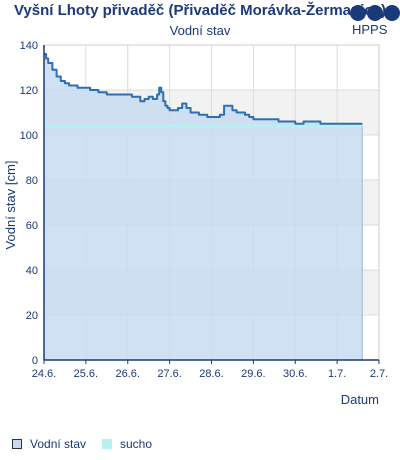  I want to click on x-tick-label: 25.6., so click(86, 374).